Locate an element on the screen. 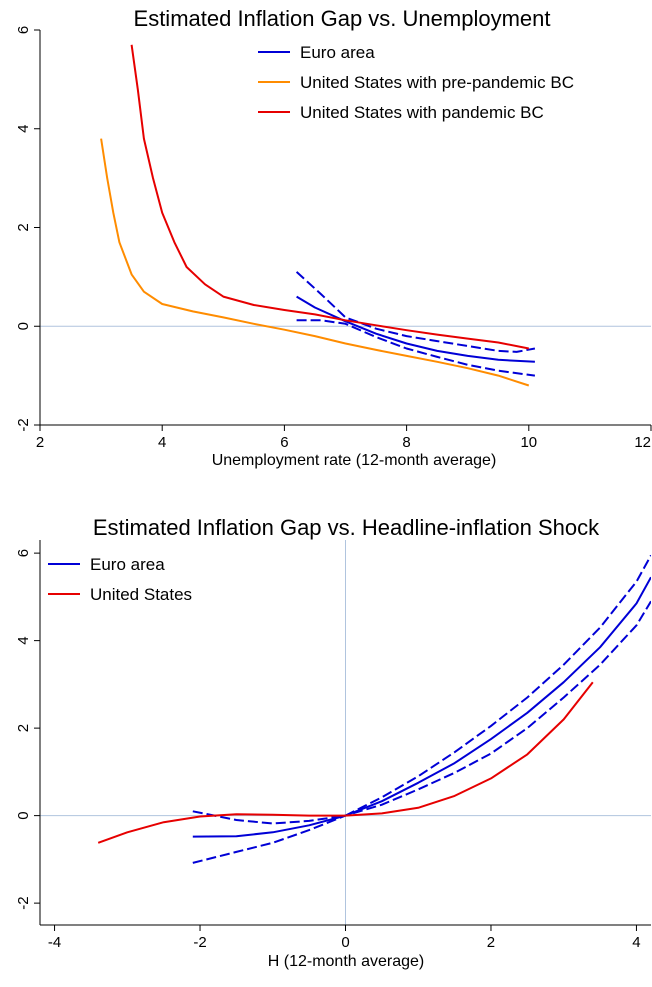 This screenshot has height=987, width=652. series-line-euro-area-ci-upper is located at coordinates (415, 312).